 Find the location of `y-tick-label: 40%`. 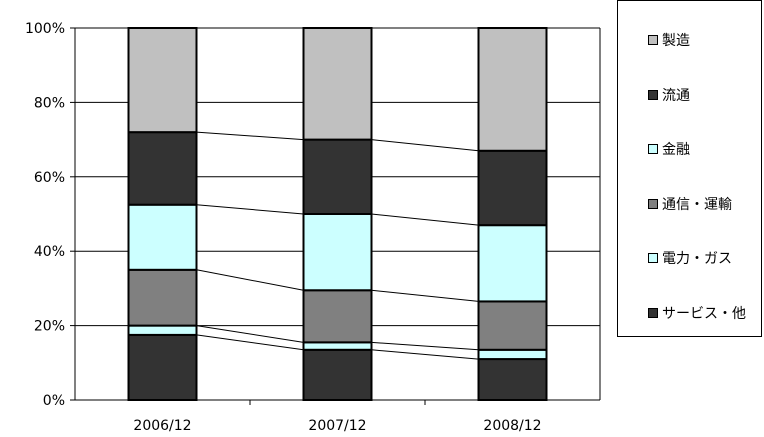

y-tick-label: 40% is located at coordinates (49, 252).